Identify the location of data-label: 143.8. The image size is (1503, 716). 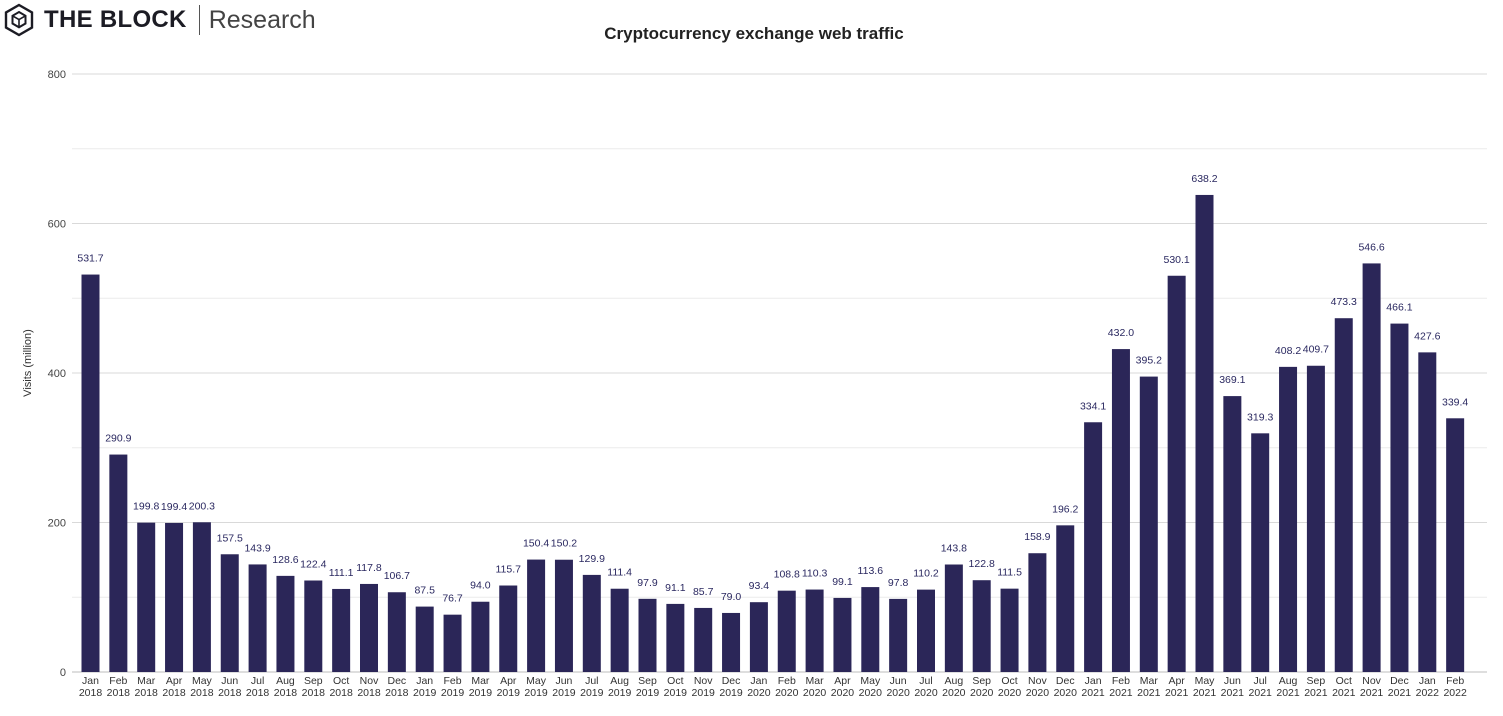
(954, 549).